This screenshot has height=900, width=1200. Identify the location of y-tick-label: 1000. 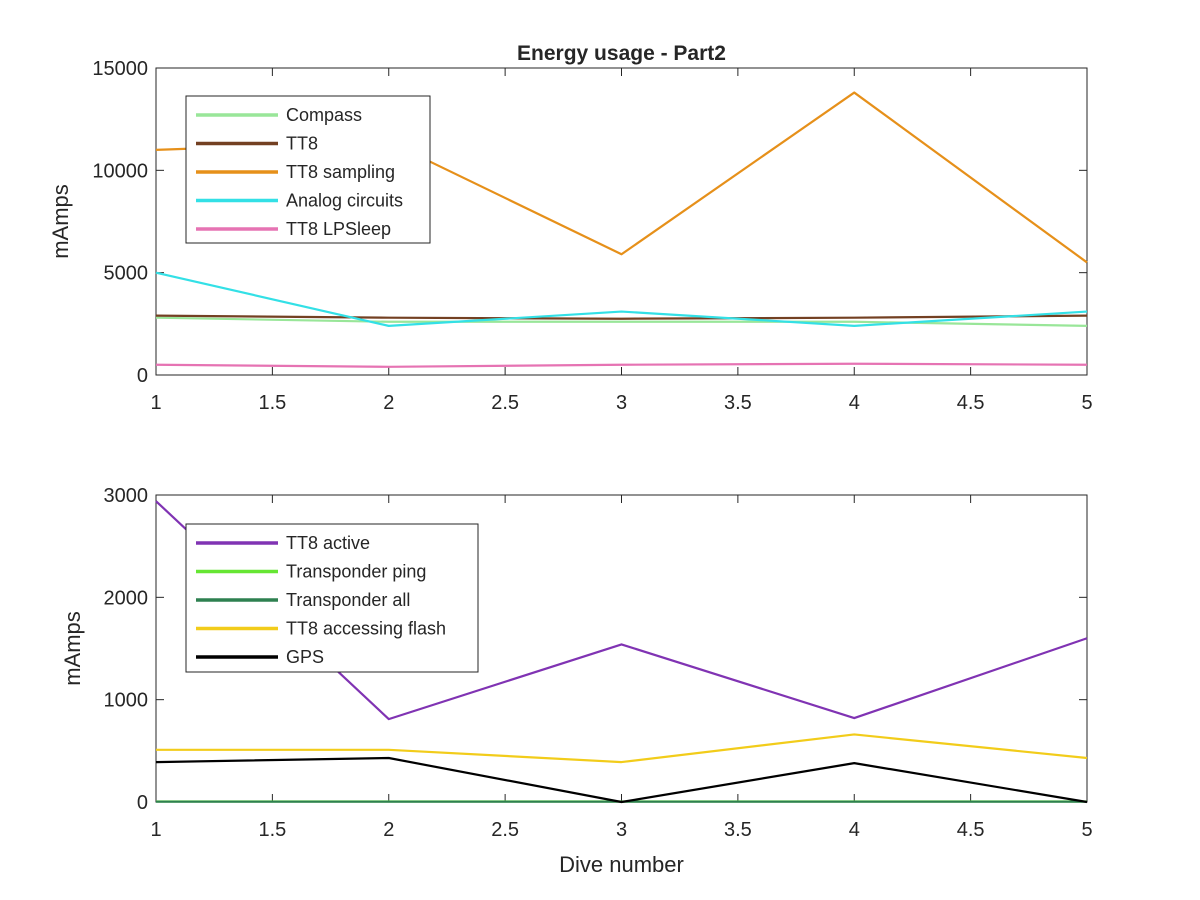
(126, 701).